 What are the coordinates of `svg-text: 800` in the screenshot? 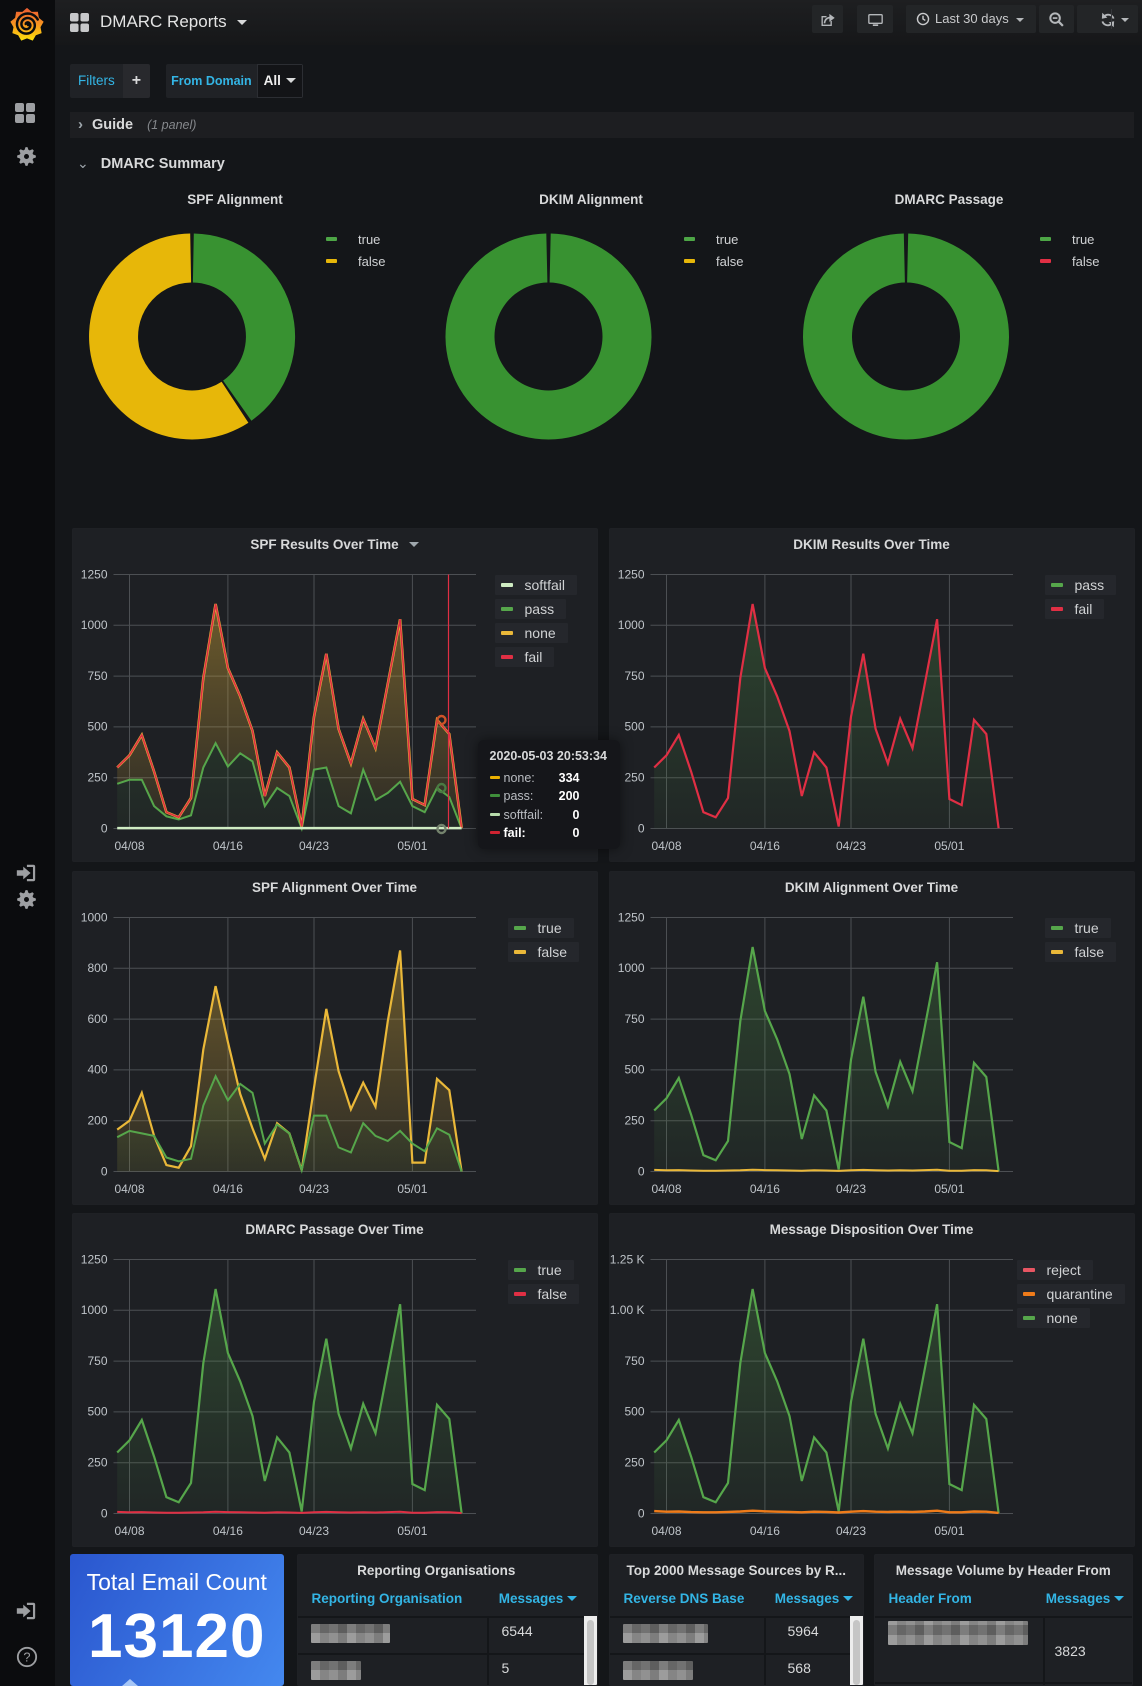 It's located at (97, 968).